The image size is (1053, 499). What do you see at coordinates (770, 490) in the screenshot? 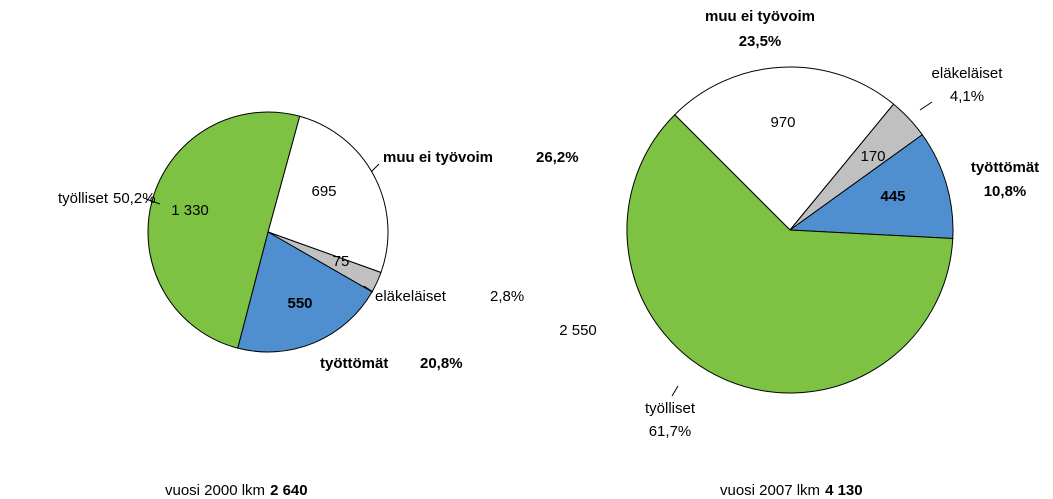
I see `caption-text: vuosi 2007 lkm` at bounding box center [770, 490].